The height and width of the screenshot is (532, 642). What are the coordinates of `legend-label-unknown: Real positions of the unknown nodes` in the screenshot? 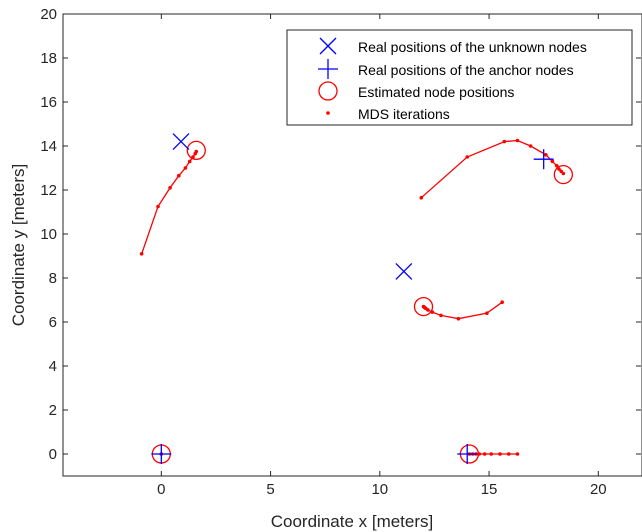 It's located at (472, 47).